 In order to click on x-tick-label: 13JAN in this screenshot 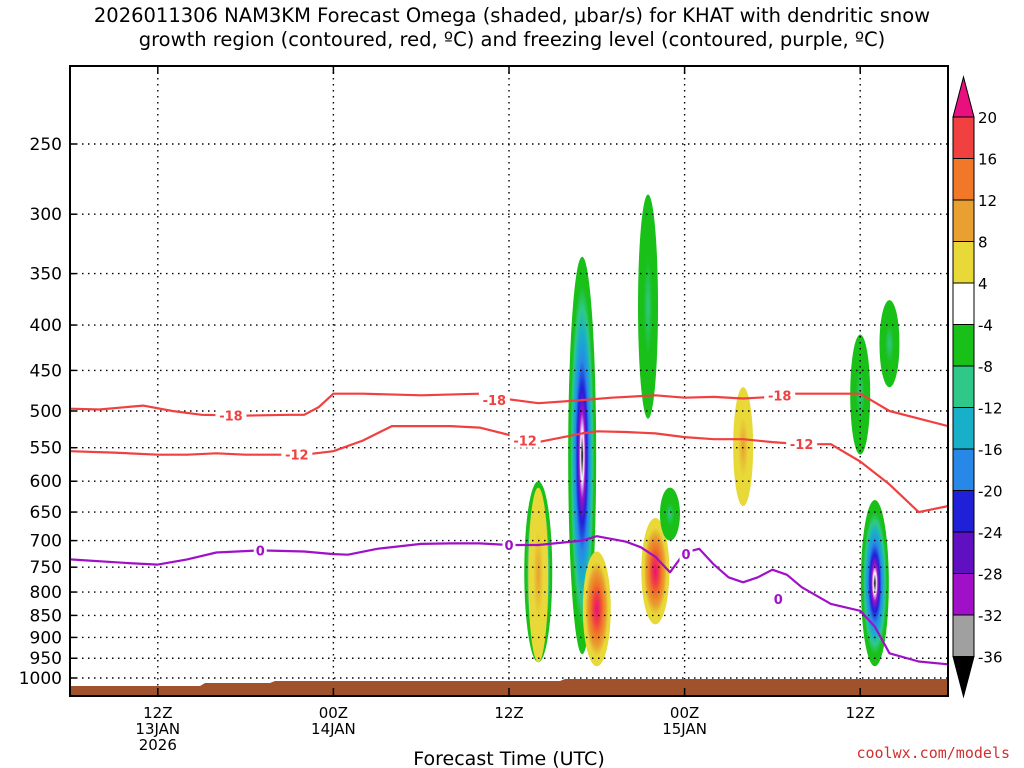, I will do `click(157, 729)`.